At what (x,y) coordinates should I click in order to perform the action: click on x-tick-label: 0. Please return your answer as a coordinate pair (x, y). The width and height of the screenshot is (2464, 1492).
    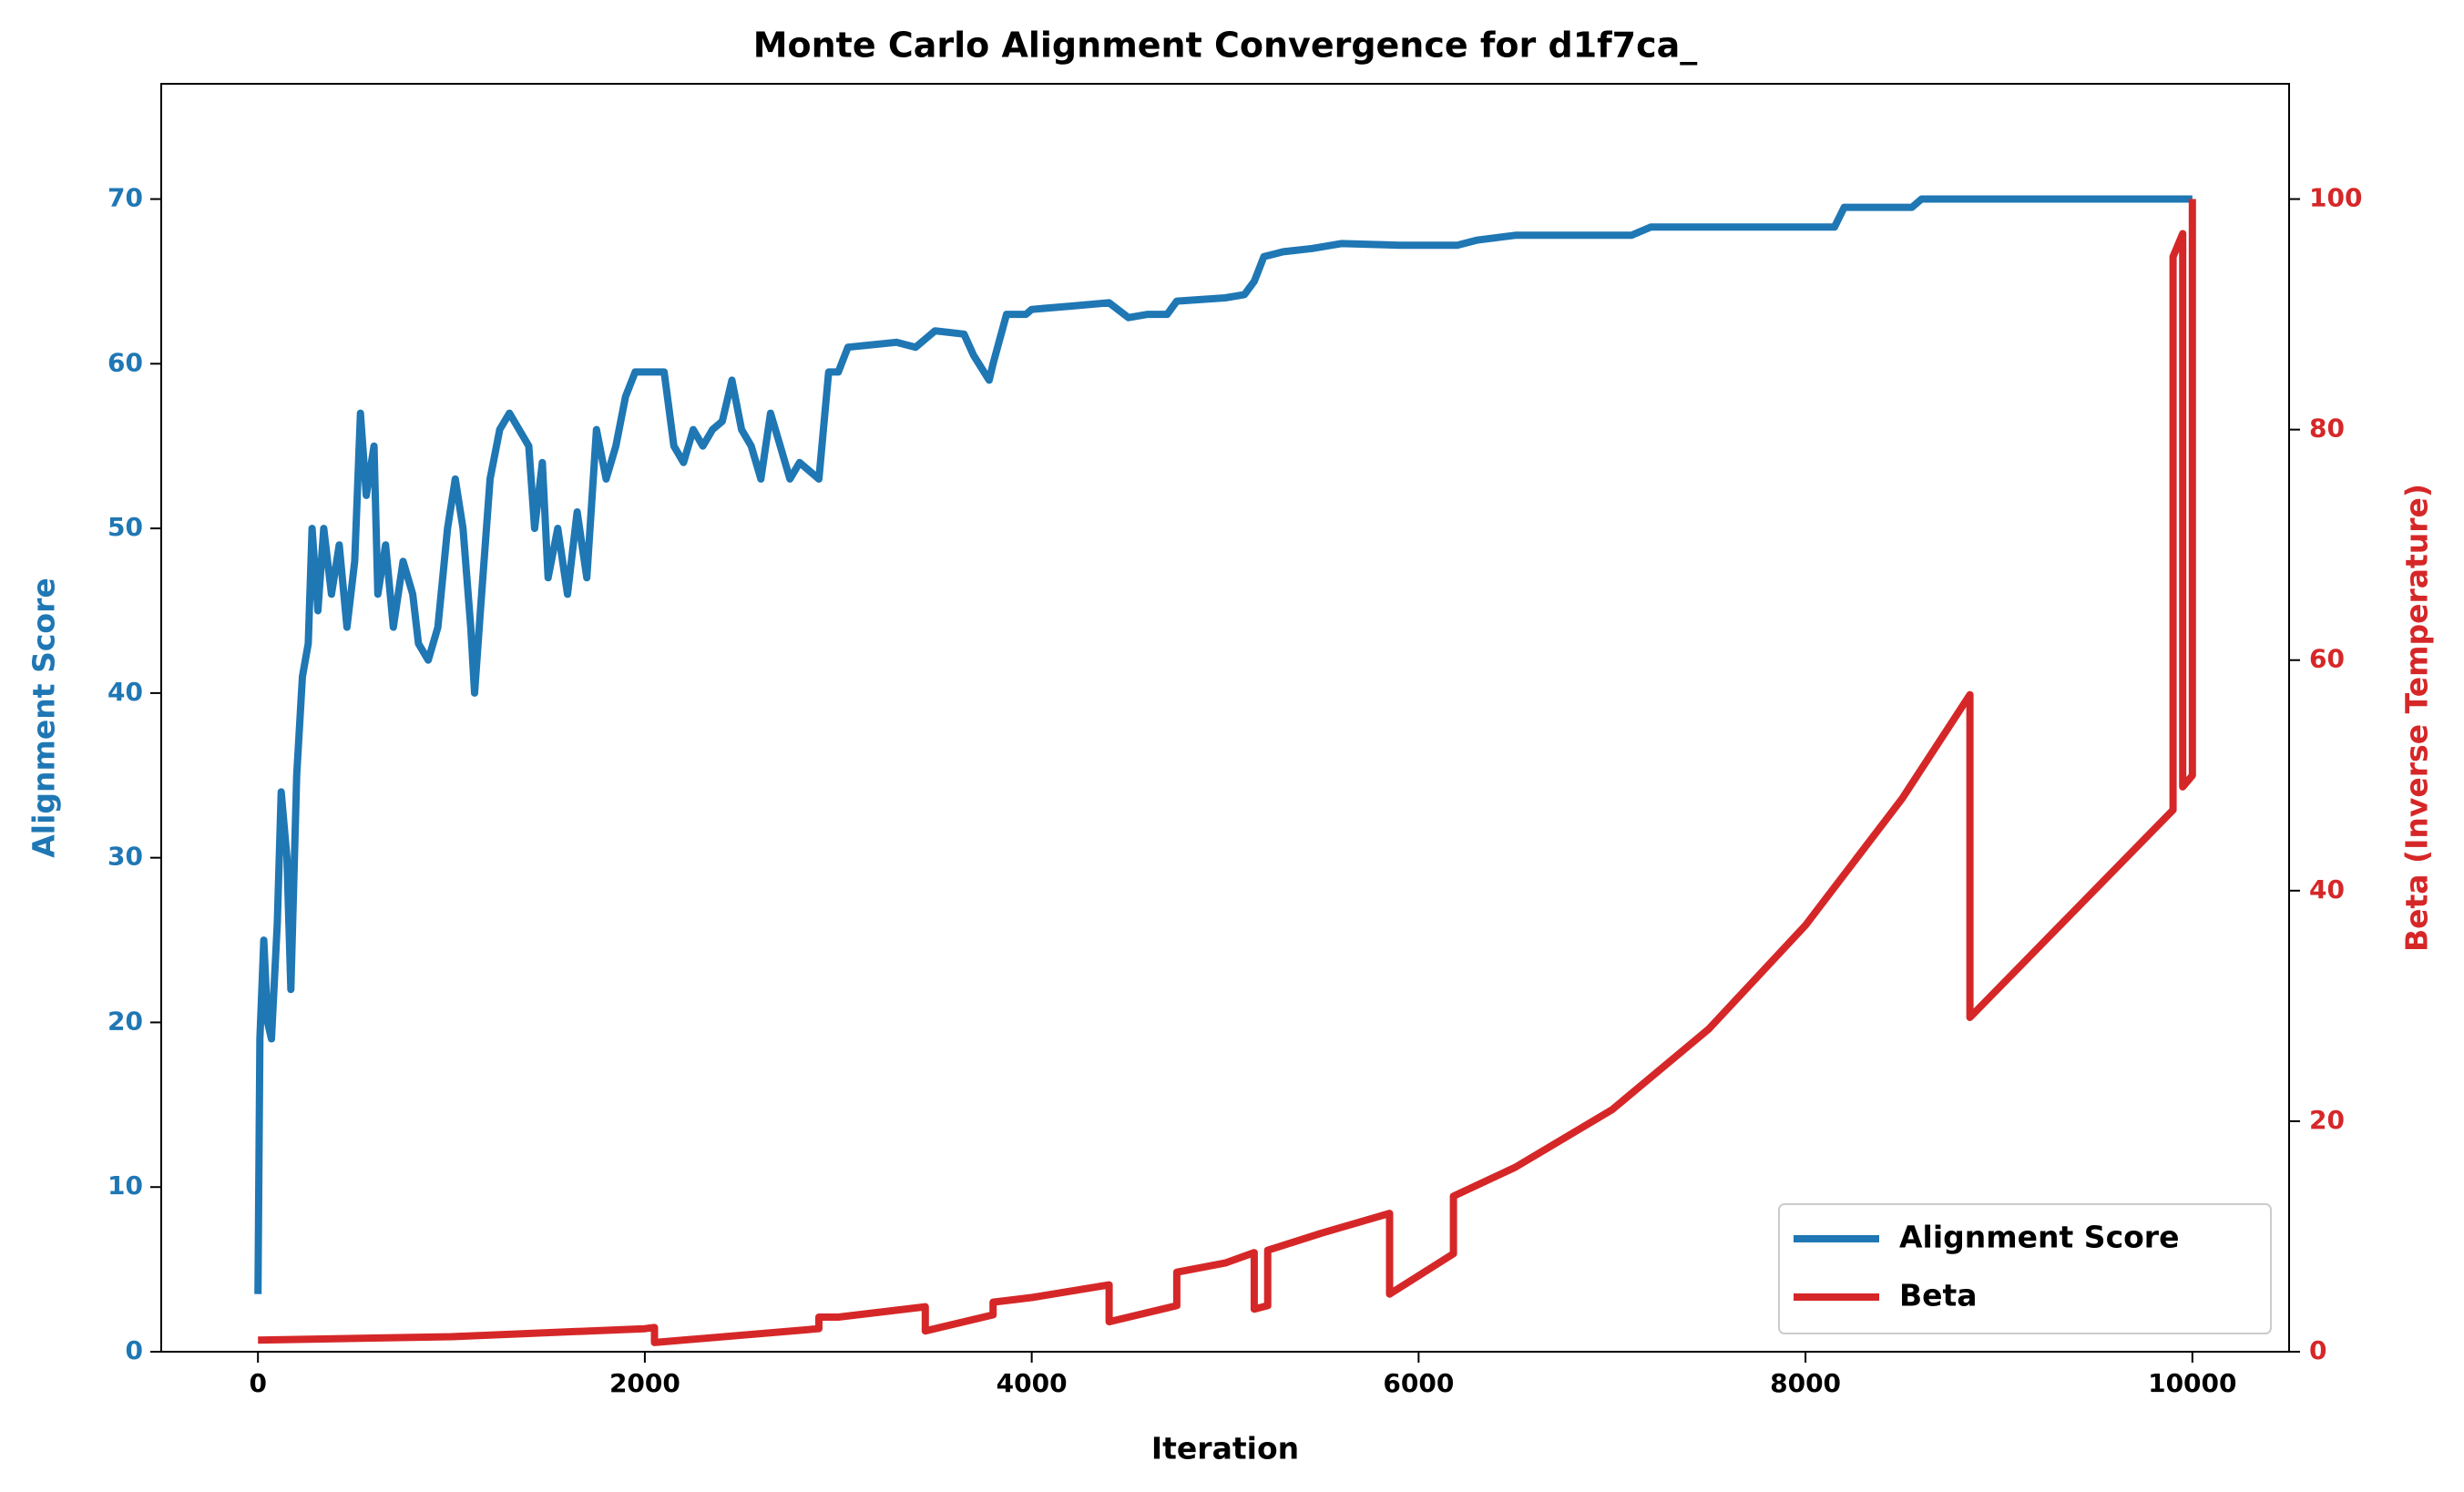
    Looking at the image, I should click on (257, 1383).